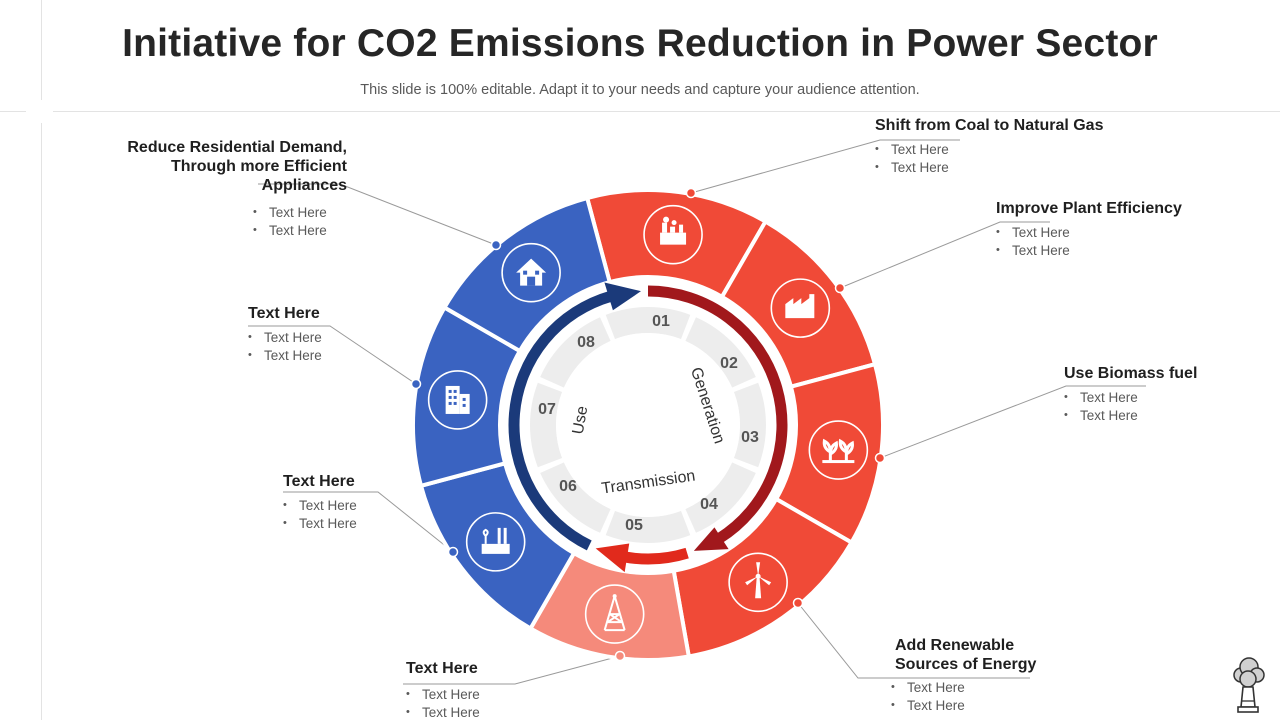 This screenshot has width=1280, height=722. I want to click on label-use-biomass-fuel: Use Biomass fuel Text Here Text Here, so click(1130, 394).